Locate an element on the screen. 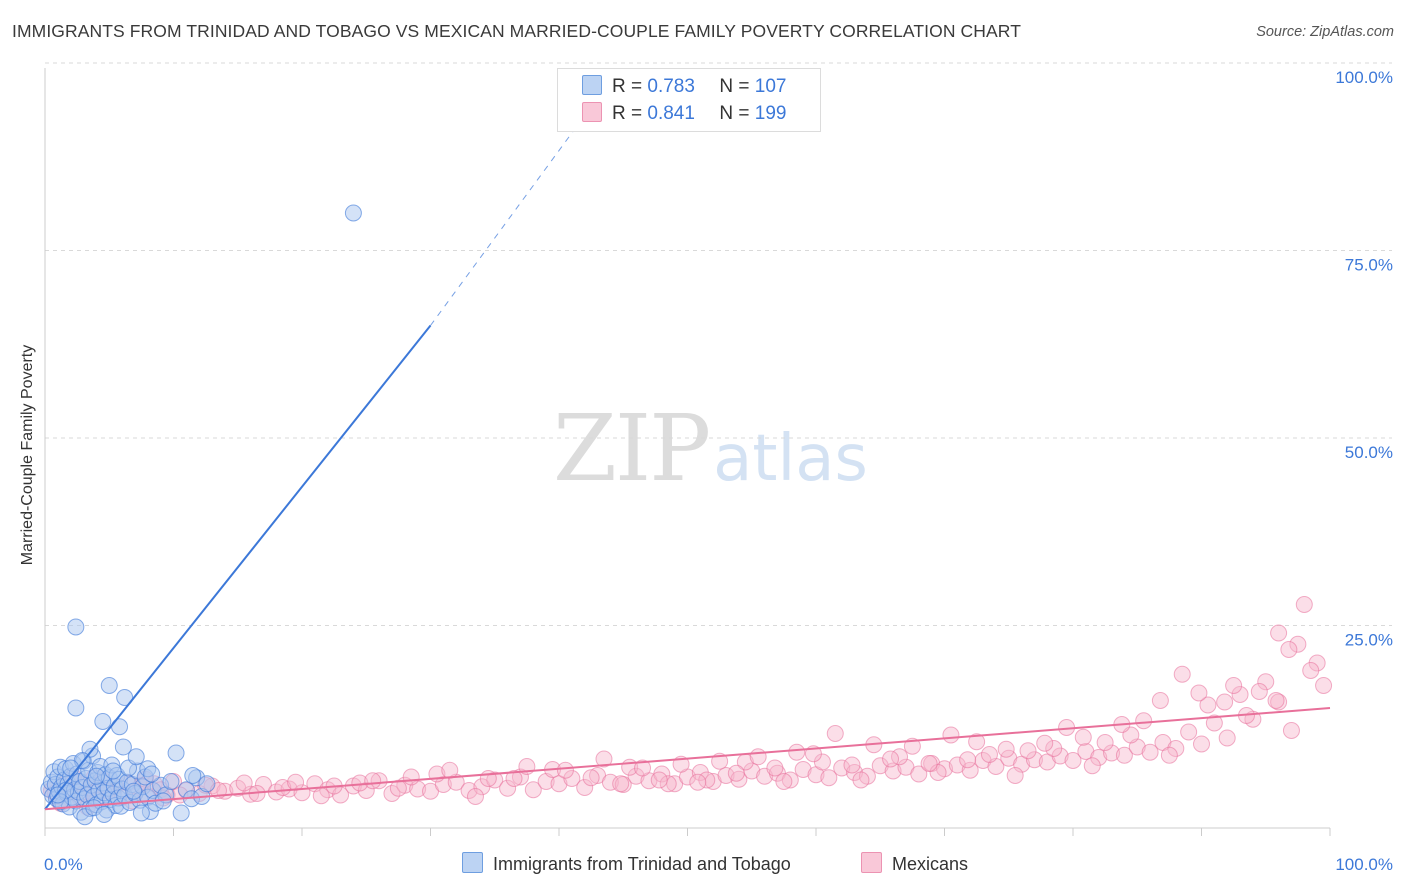 The height and width of the screenshot is (892, 1406). y-tick-label: 75.0% is located at coordinates (1369, 265).